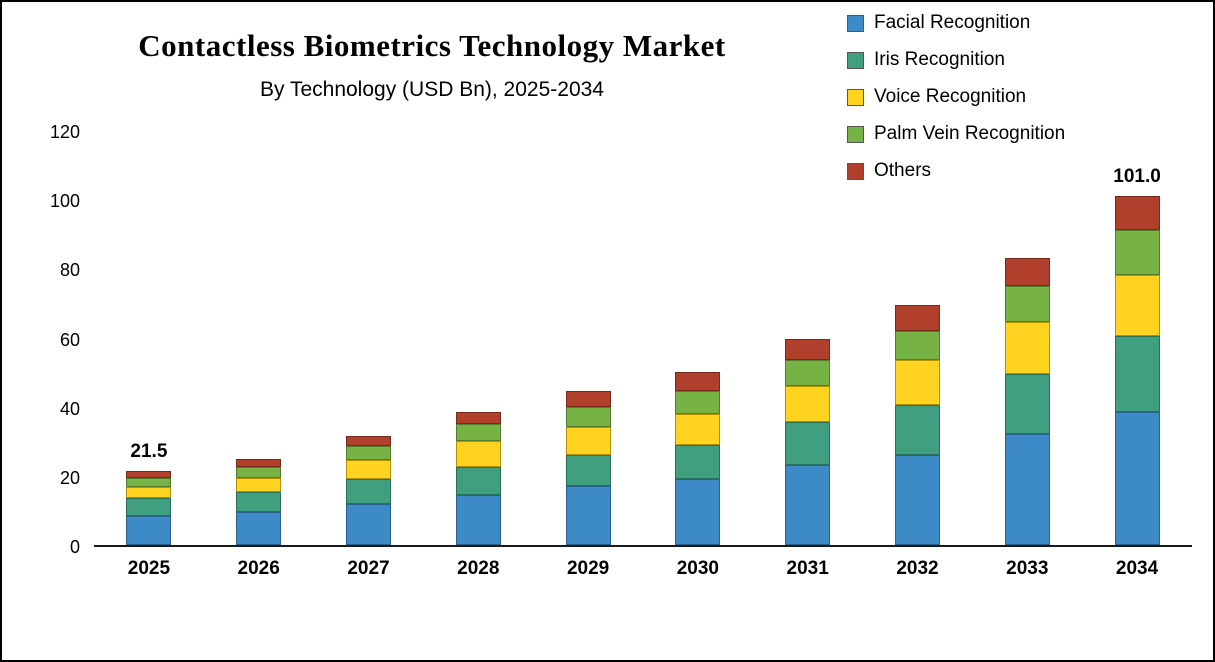  Describe the element at coordinates (74, 547) in the screenshot. I see `y-axis-tick-label: 0` at that location.